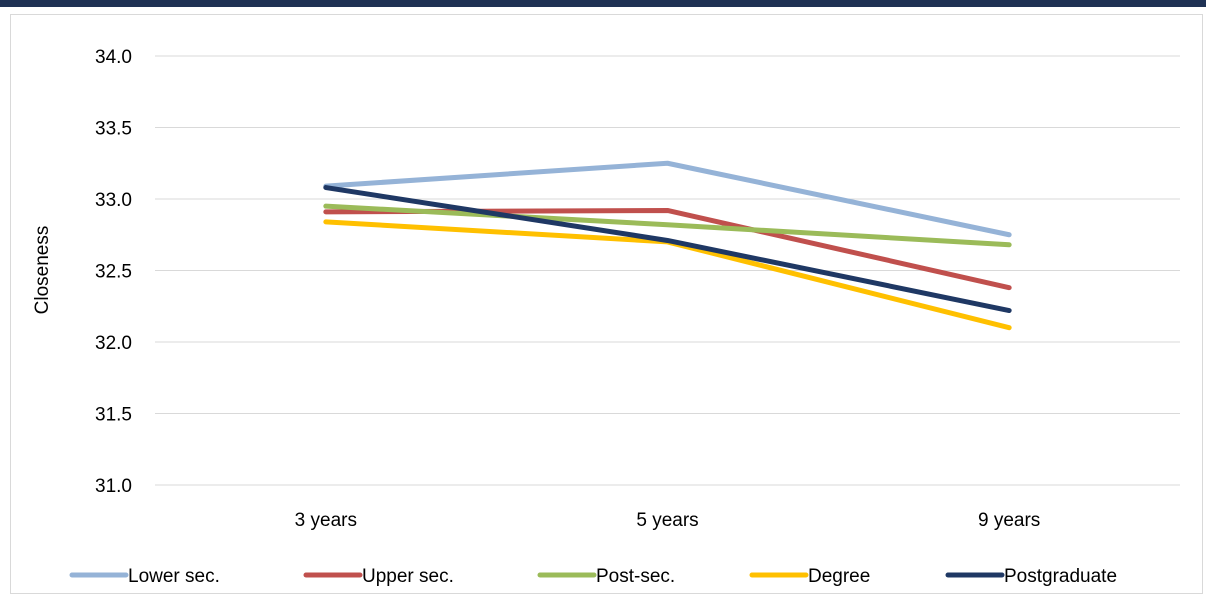 This screenshot has height=594, width=1206. What do you see at coordinates (113, 343) in the screenshot?
I see `y-tick-label: 32.0` at bounding box center [113, 343].